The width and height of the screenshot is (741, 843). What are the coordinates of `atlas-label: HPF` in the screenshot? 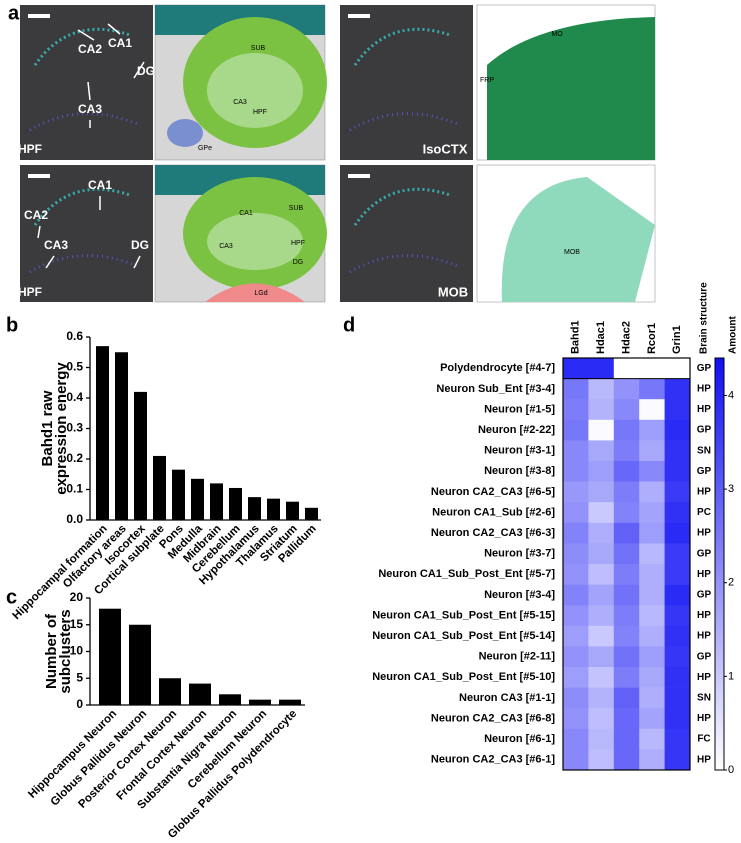 It's located at (298, 243).